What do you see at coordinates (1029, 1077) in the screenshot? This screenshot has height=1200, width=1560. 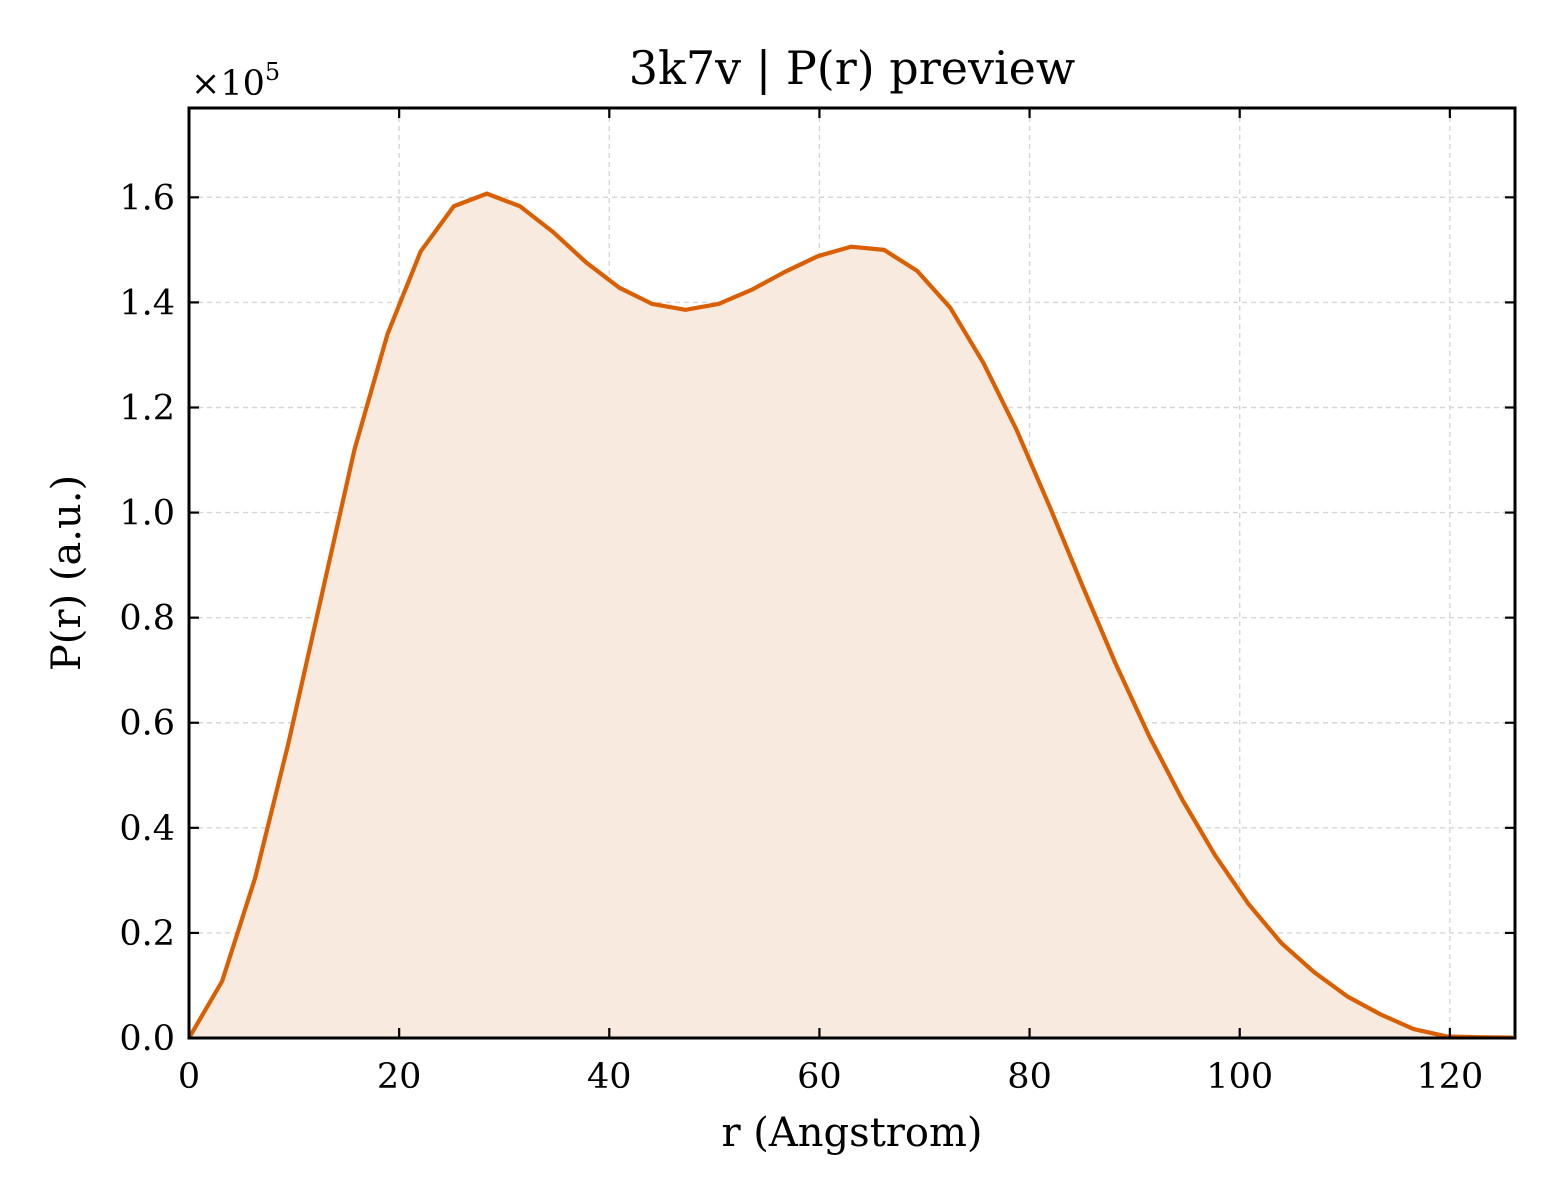 I see `x-tick-label: 80` at bounding box center [1029, 1077].